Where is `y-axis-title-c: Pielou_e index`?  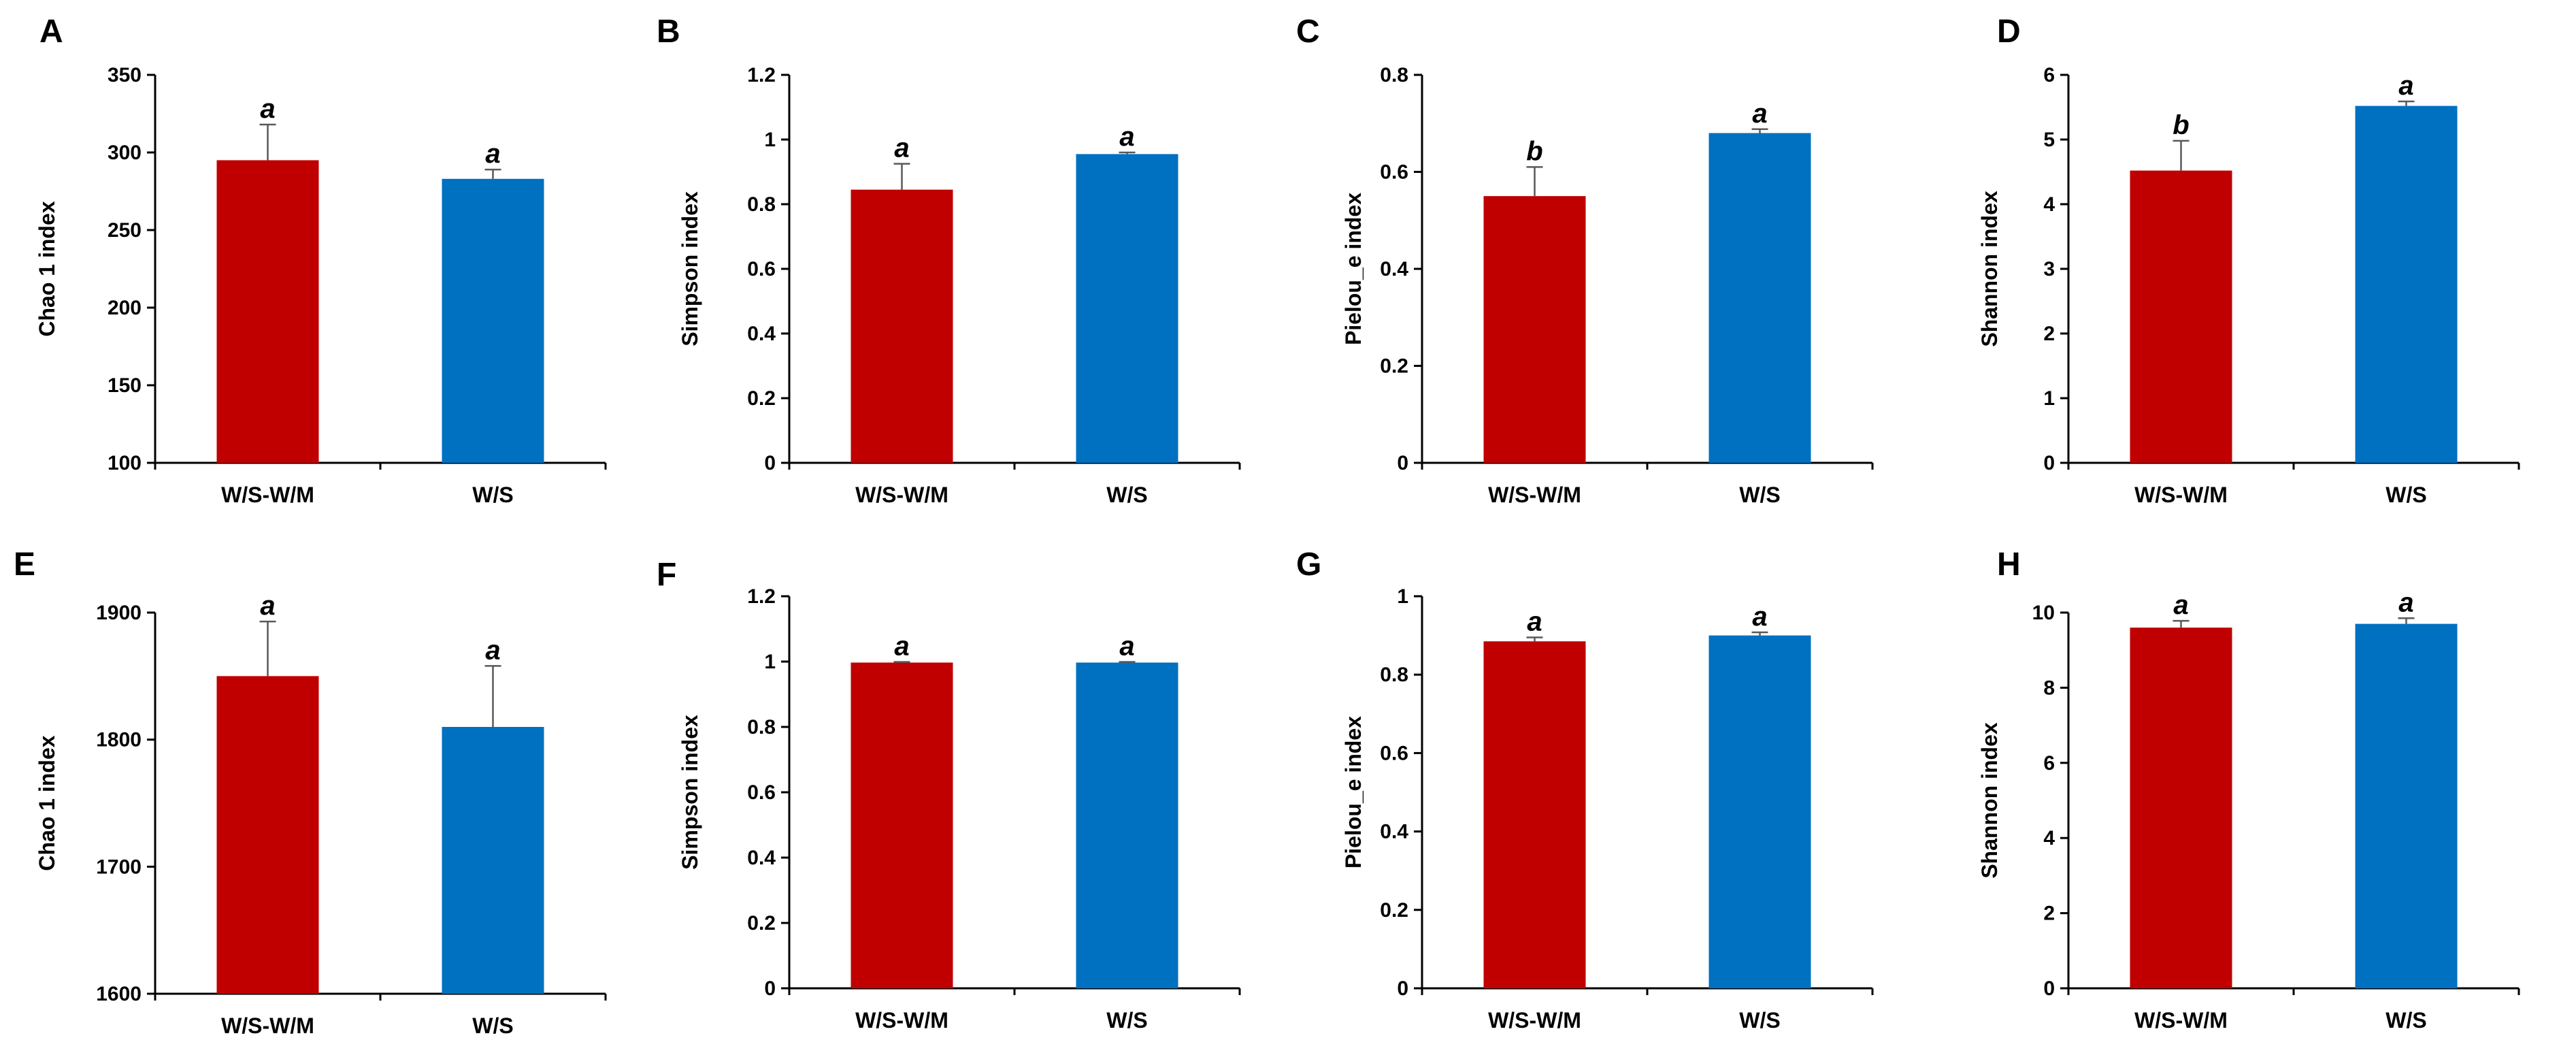
y-axis-title-c: Pielou_e index is located at coordinates (1354, 269).